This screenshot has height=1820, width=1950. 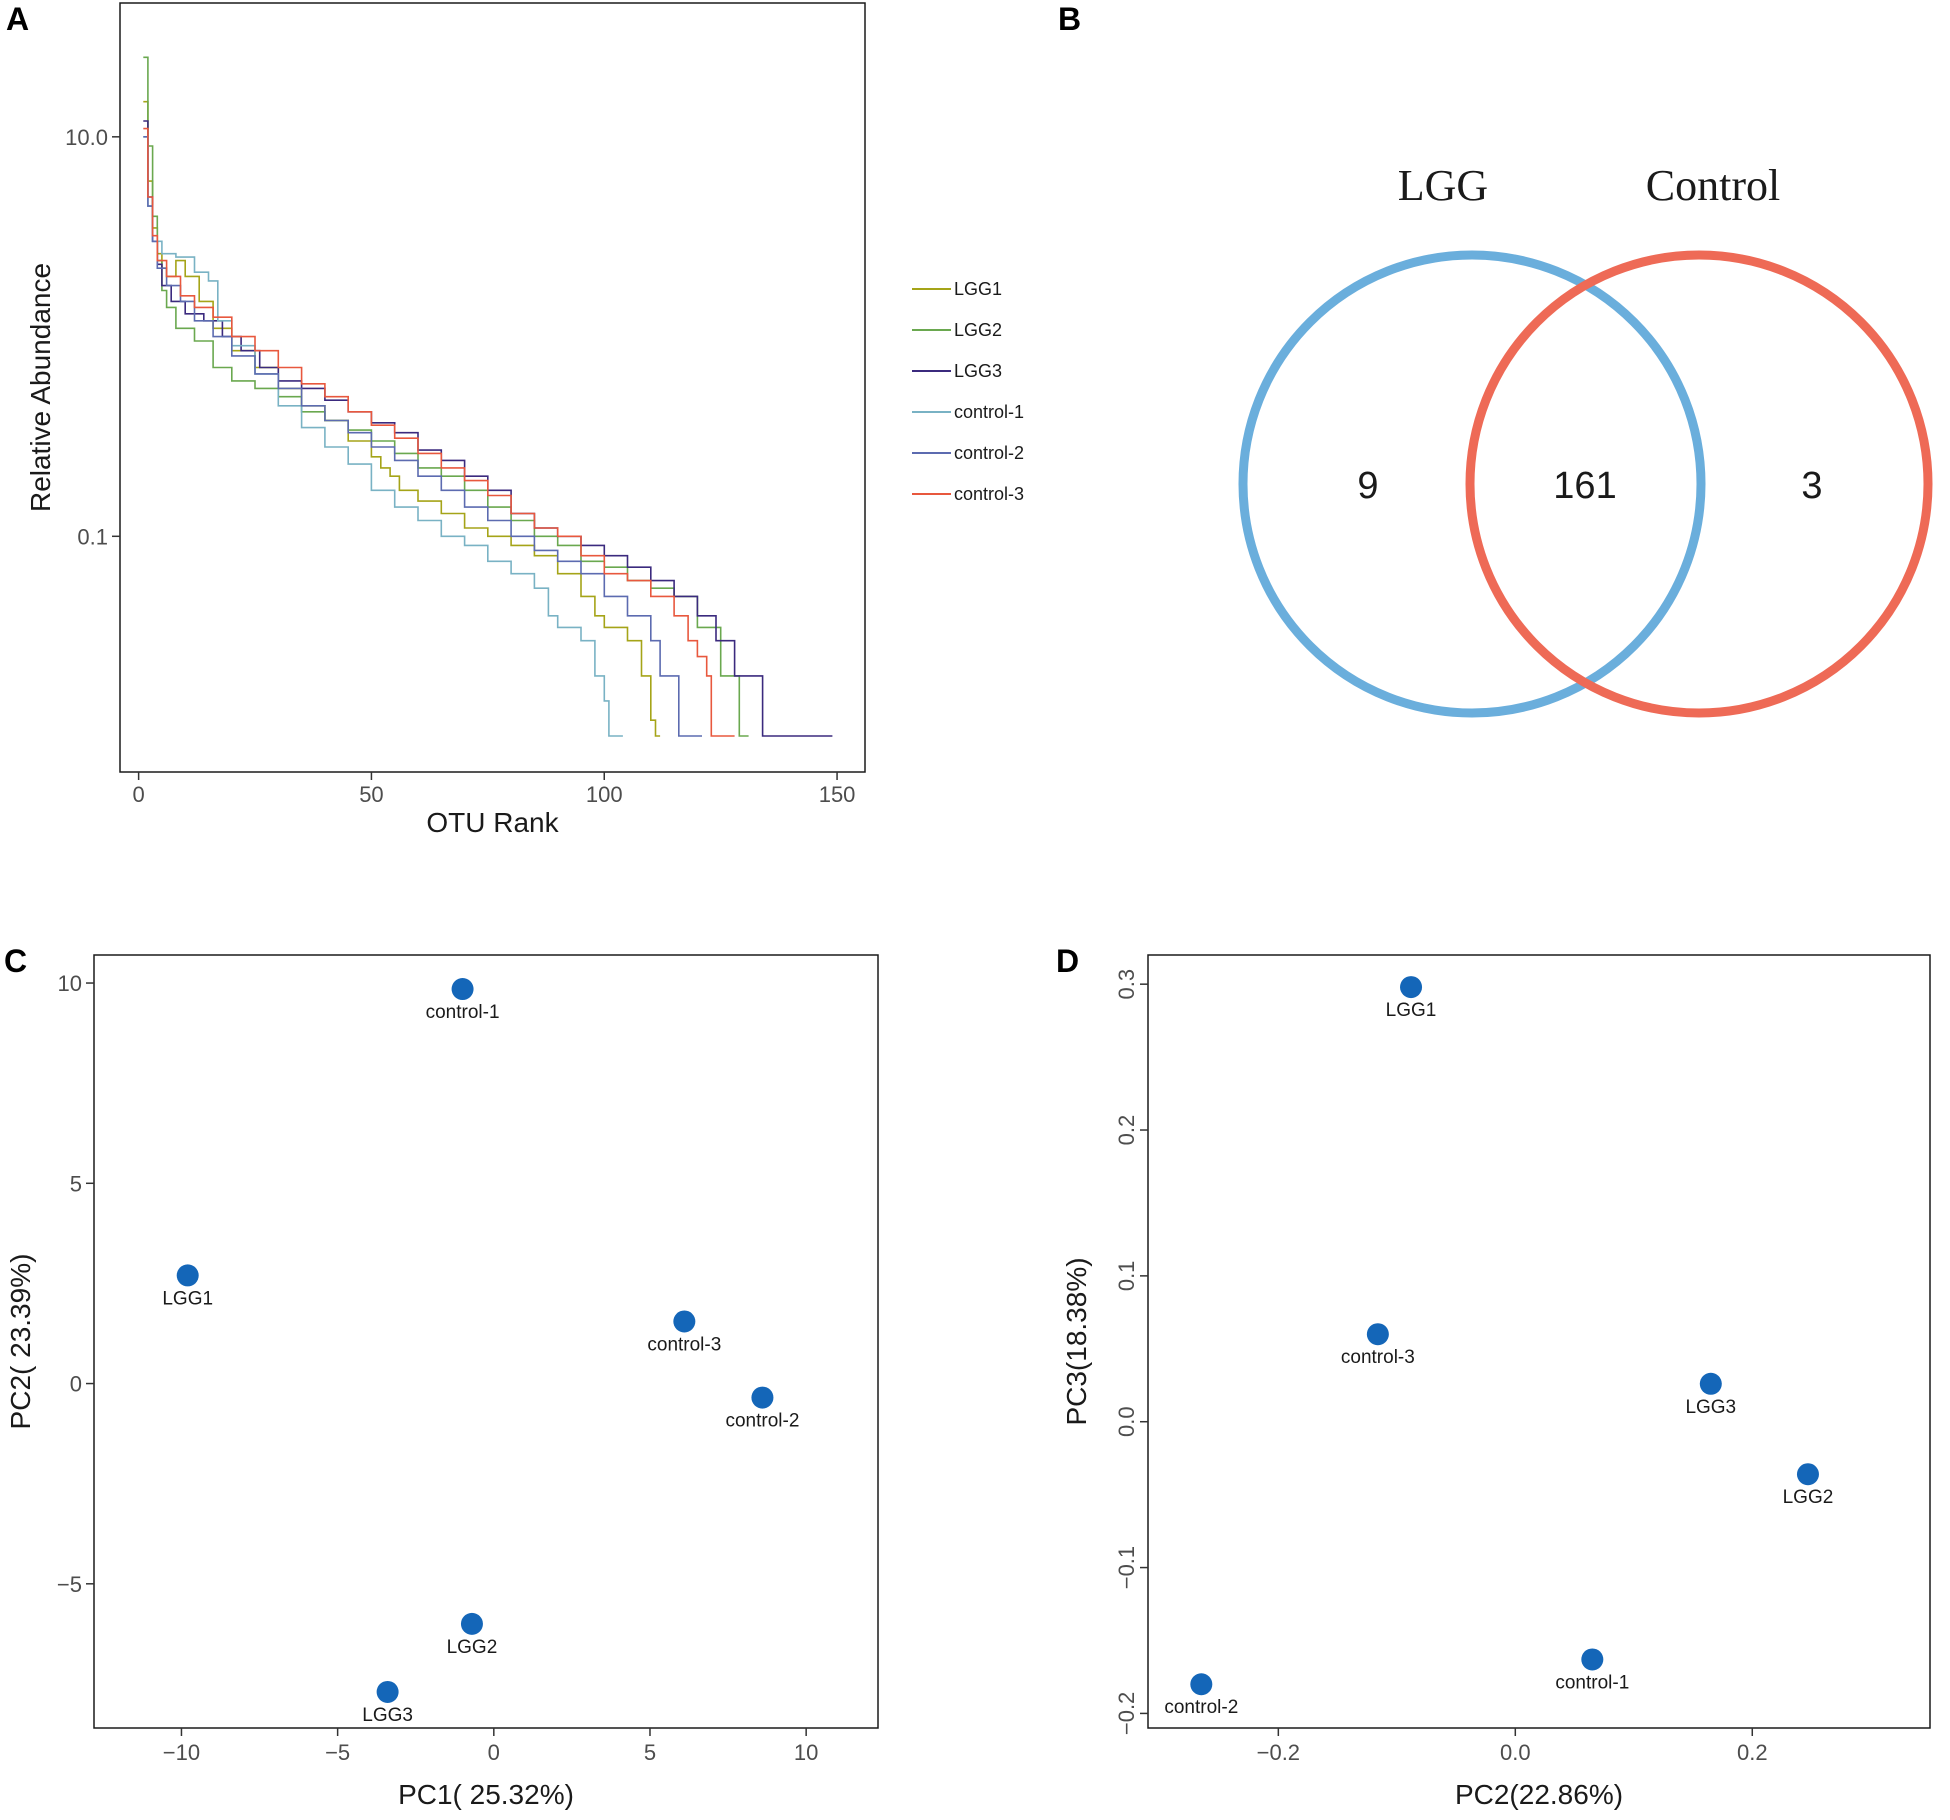 I want to click on y-tick-label: 0.0, so click(x=1126, y=1421).